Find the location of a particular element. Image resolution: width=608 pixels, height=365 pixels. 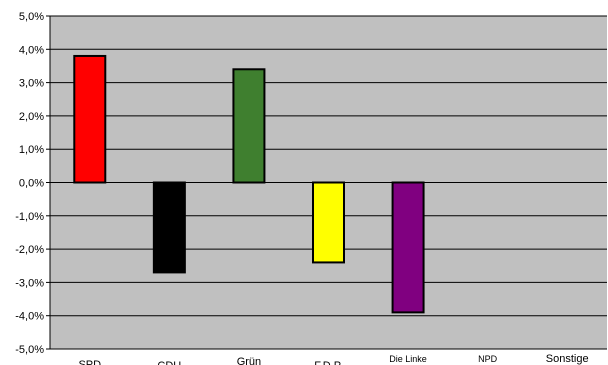

x-tick-label: Sonstige is located at coordinates (567, 359).